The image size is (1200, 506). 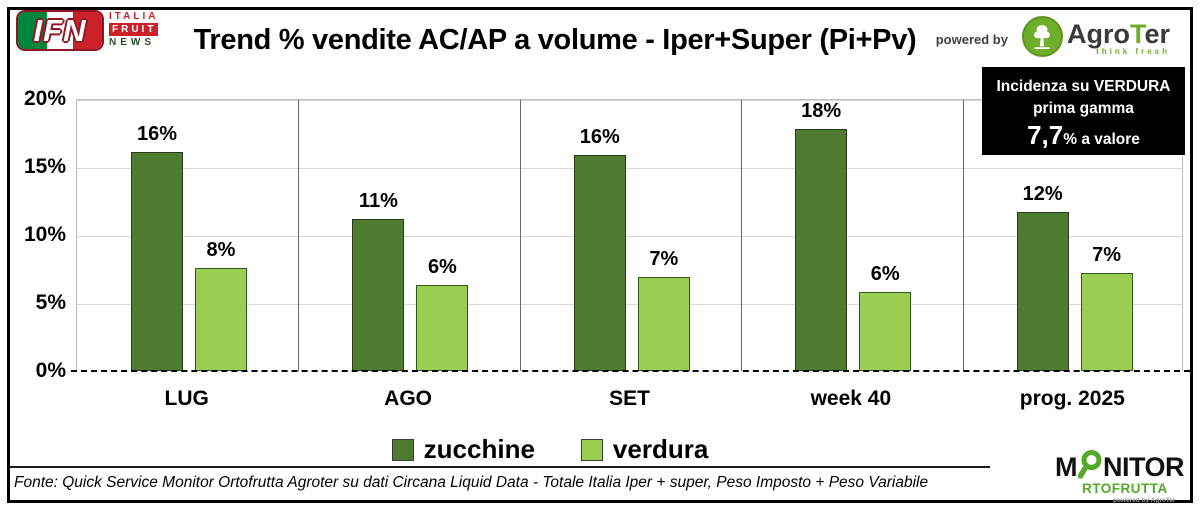 I want to click on monitor-wordmark-row1: M NITOR, so click(x=1119, y=467).